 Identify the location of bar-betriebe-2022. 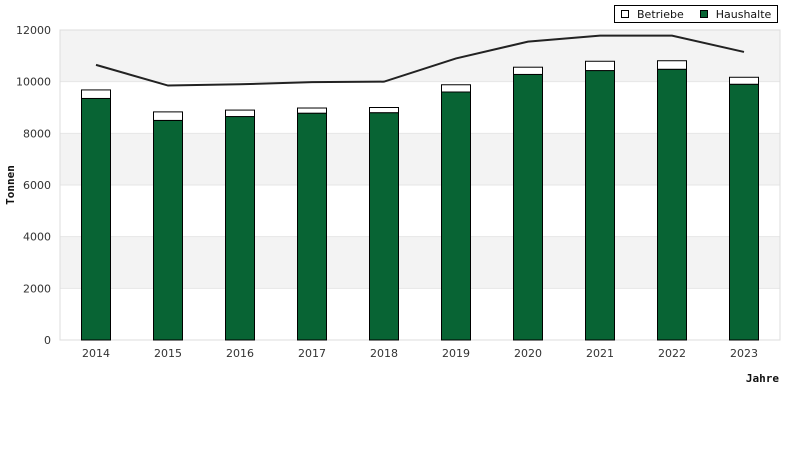
(672, 65).